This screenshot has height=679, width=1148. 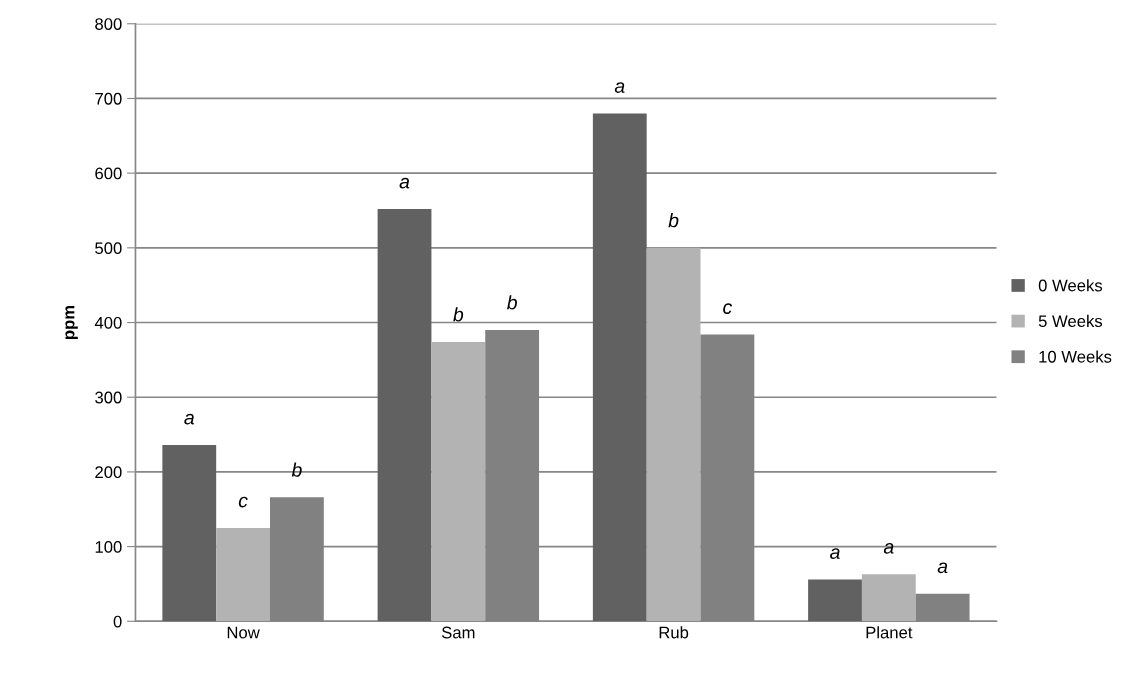 What do you see at coordinates (108, 397) in the screenshot?
I see `y-tick-label: 300` at bounding box center [108, 397].